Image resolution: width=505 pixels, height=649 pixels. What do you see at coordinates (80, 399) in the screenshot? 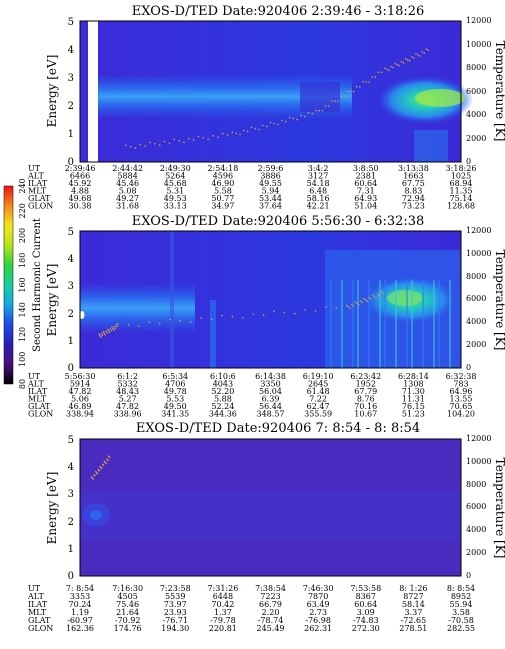
I see `ephem-value: 5.06` at bounding box center [80, 399].